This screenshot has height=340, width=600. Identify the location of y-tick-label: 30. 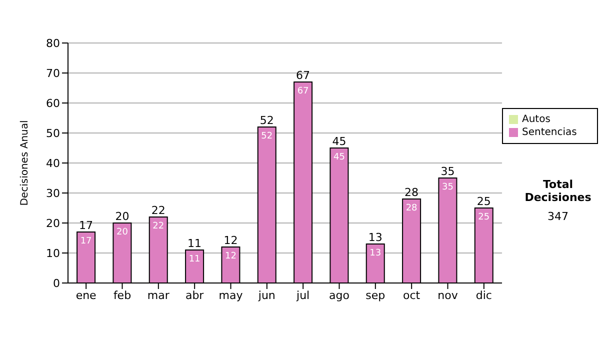
(53, 193).